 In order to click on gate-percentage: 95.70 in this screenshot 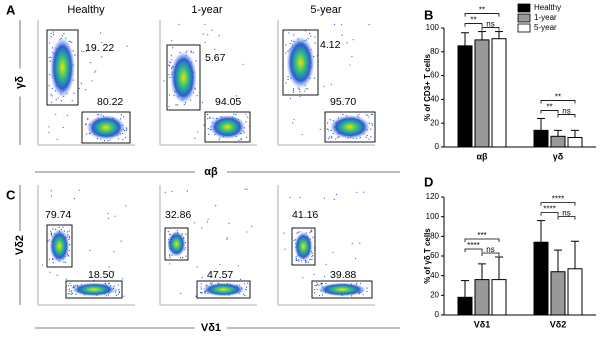, I will do `click(343, 102)`.